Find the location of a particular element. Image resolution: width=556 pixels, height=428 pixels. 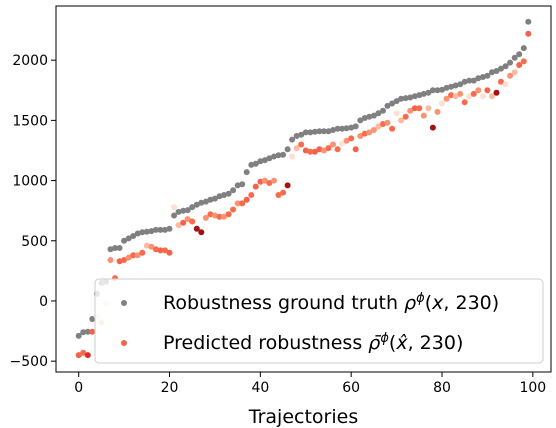

x-tick-label: 80 is located at coordinates (442, 388).